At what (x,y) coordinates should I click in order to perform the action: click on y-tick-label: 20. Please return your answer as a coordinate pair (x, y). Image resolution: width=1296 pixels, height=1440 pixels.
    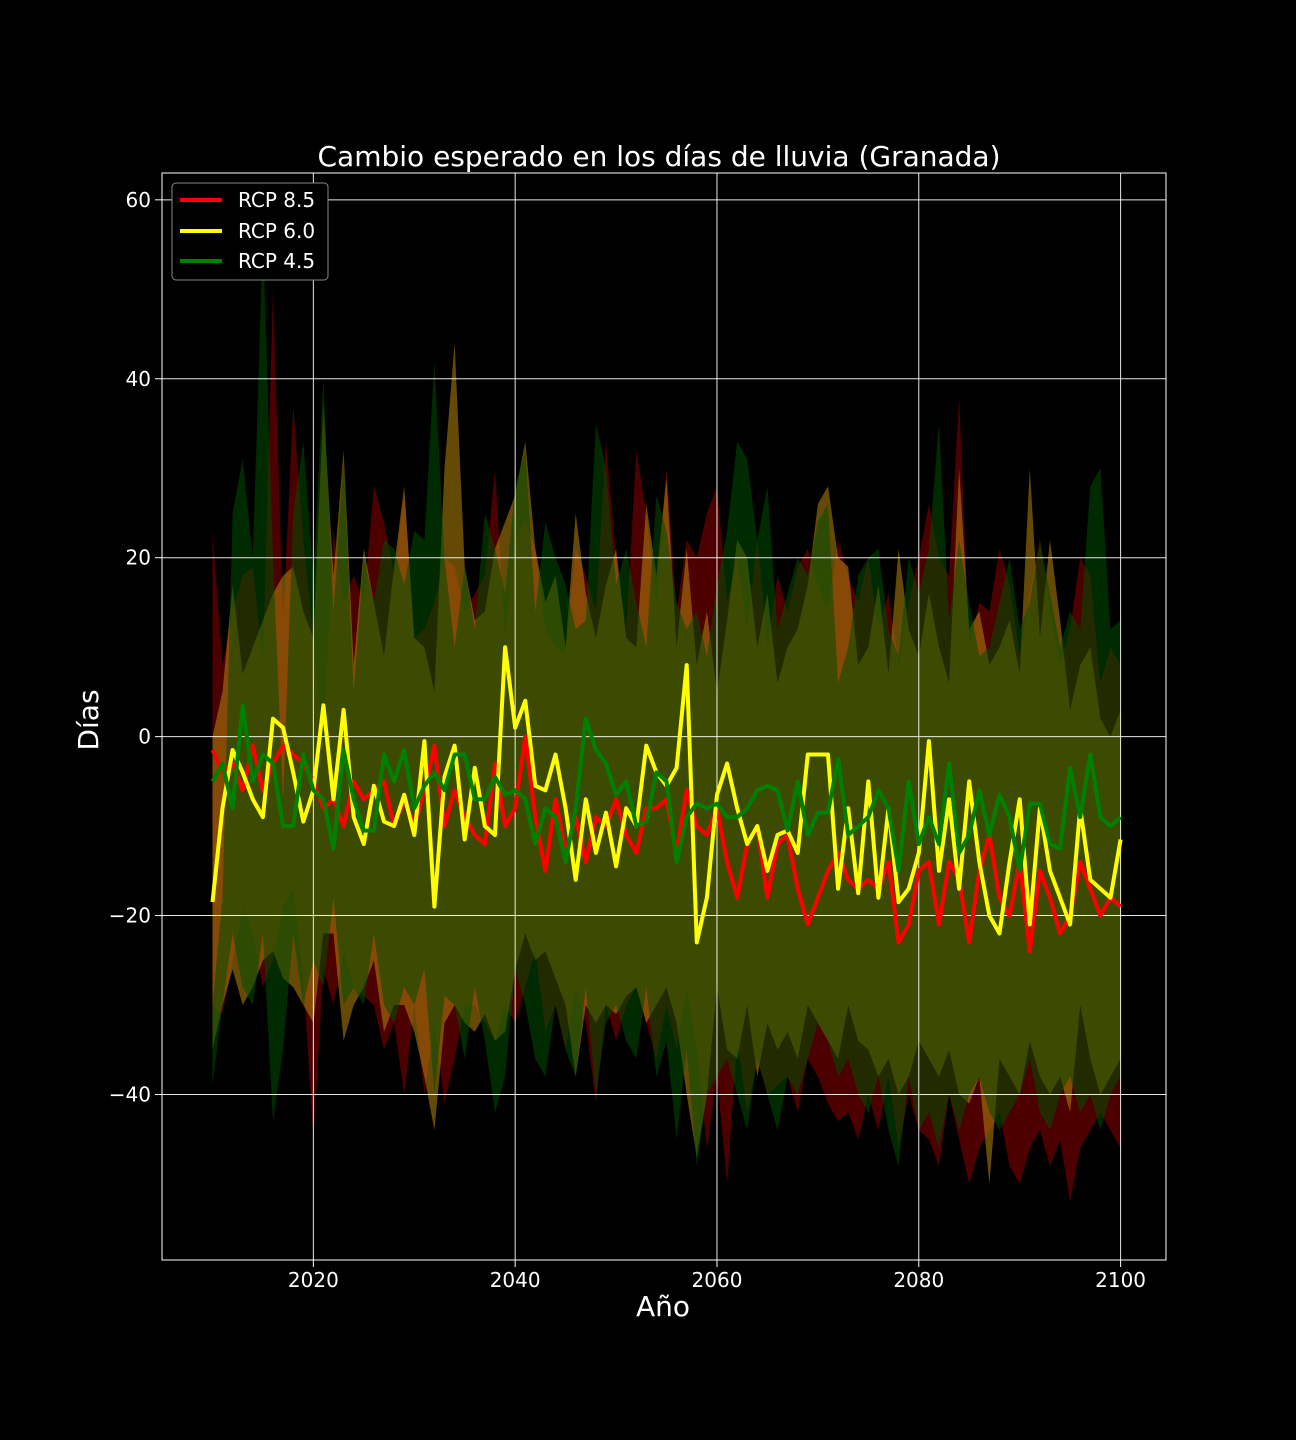
    Looking at the image, I should click on (138, 558).